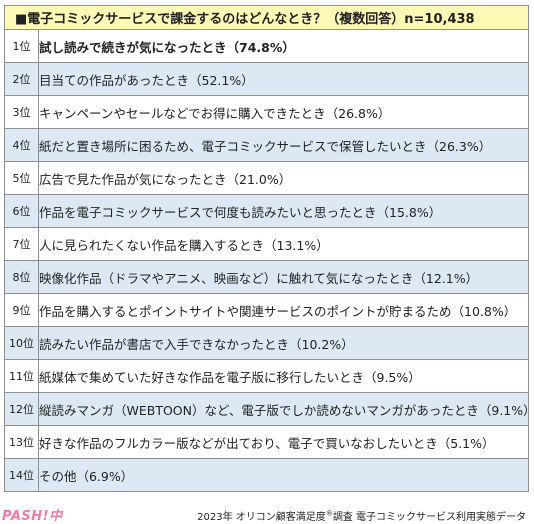 This screenshot has height=524, width=534. Describe the element at coordinates (21, 211) in the screenshot. I see `rank-cell: 6位` at that location.